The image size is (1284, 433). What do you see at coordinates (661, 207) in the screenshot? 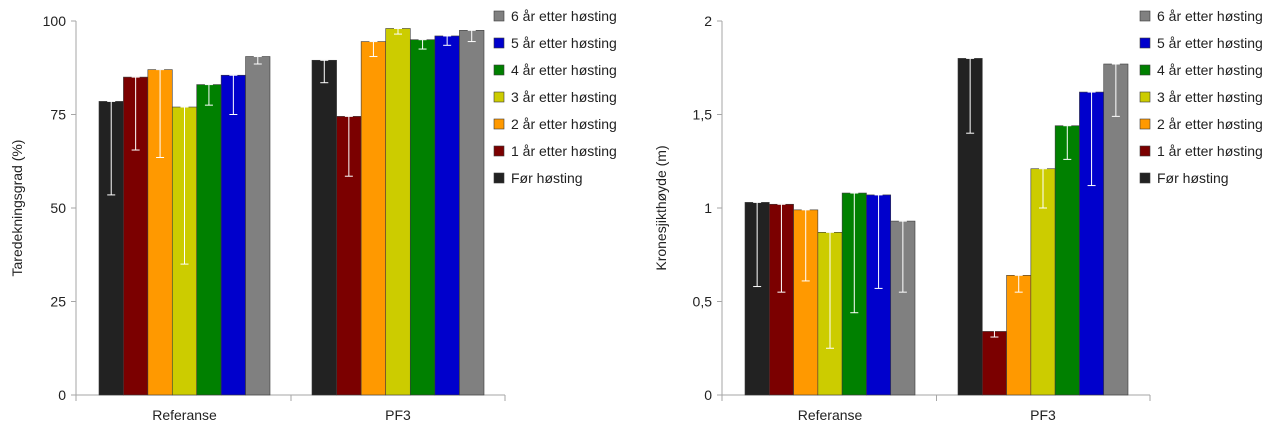
I see `y-axis-title: Kronesjikthøyde (m)` at bounding box center [661, 207].